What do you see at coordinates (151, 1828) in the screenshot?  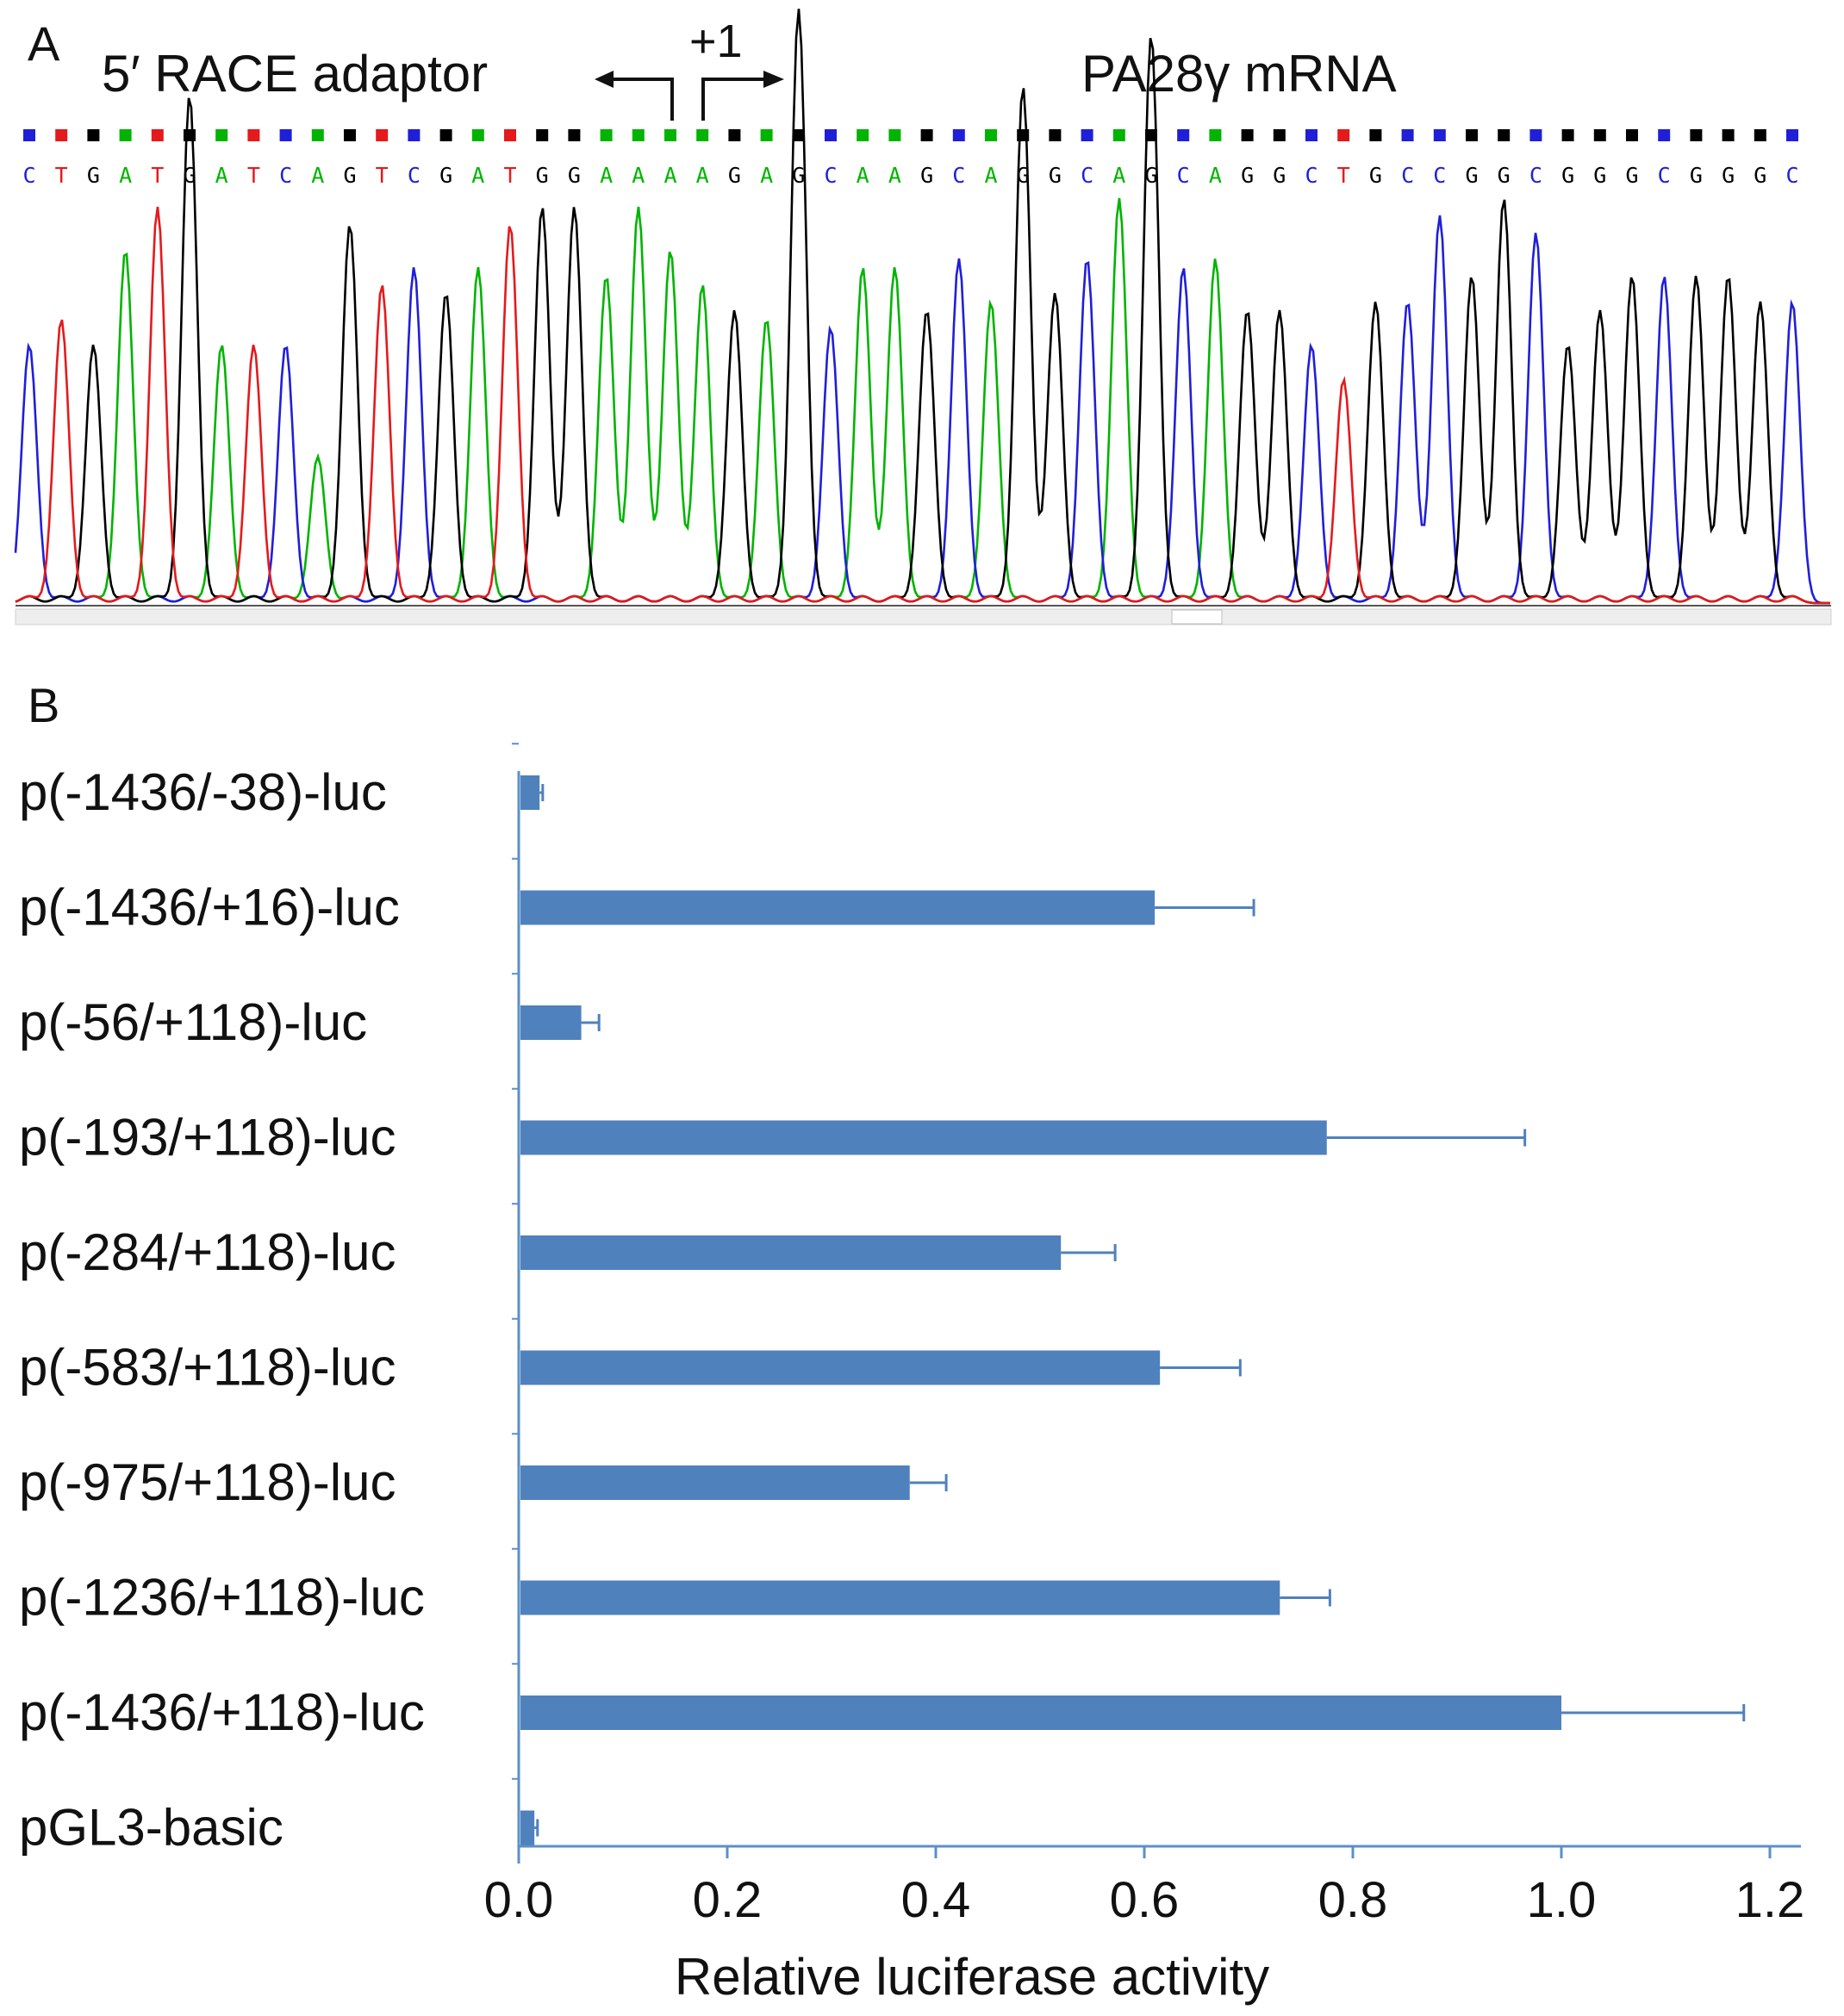 I see `category-label: pGL3-basic` at bounding box center [151, 1828].